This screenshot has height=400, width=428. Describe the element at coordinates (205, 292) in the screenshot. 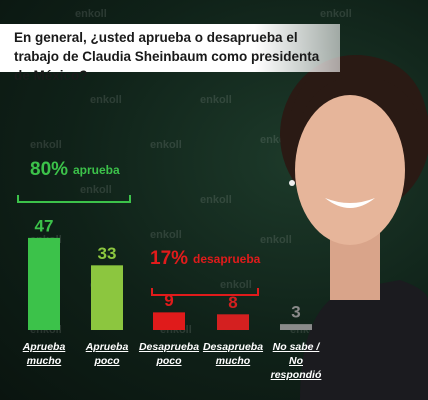

I see `disapprove-bracket` at that location.